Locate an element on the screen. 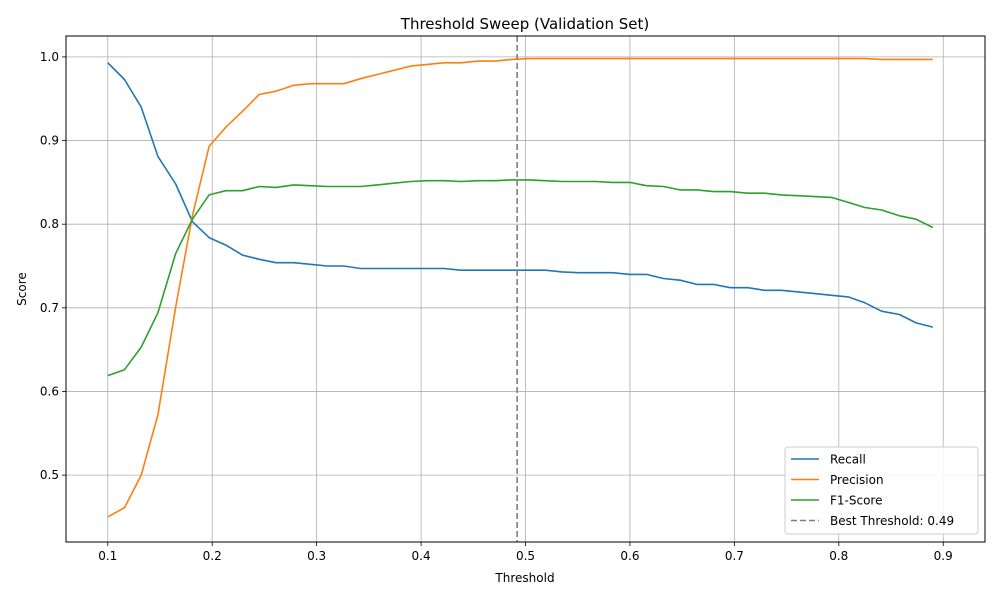 The image size is (1000, 604). x-tick-label: 0.1 is located at coordinates (107, 556).